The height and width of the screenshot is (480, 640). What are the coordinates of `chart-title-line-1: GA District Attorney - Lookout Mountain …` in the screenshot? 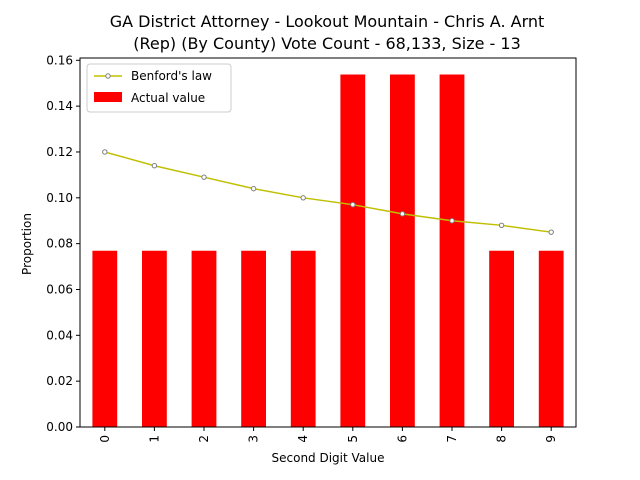 It's located at (327, 21).